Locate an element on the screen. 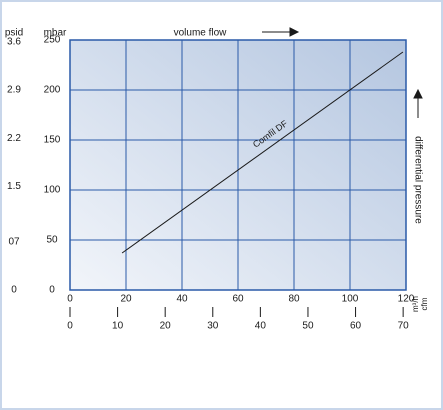 Image resolution: width=443 pixels, height=410 pixels. x-tick-label: 100 is located at coordinates (350, 299).